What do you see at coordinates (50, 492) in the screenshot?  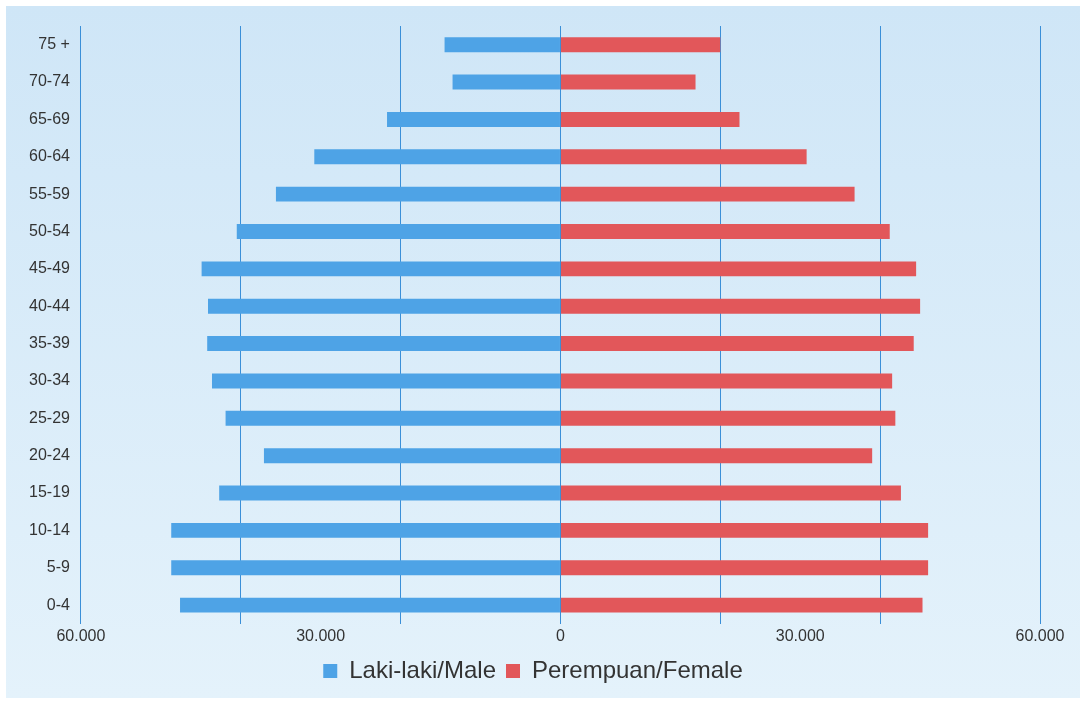 I see `y-tick-label: 15-19` at bounding box center [50, 492].